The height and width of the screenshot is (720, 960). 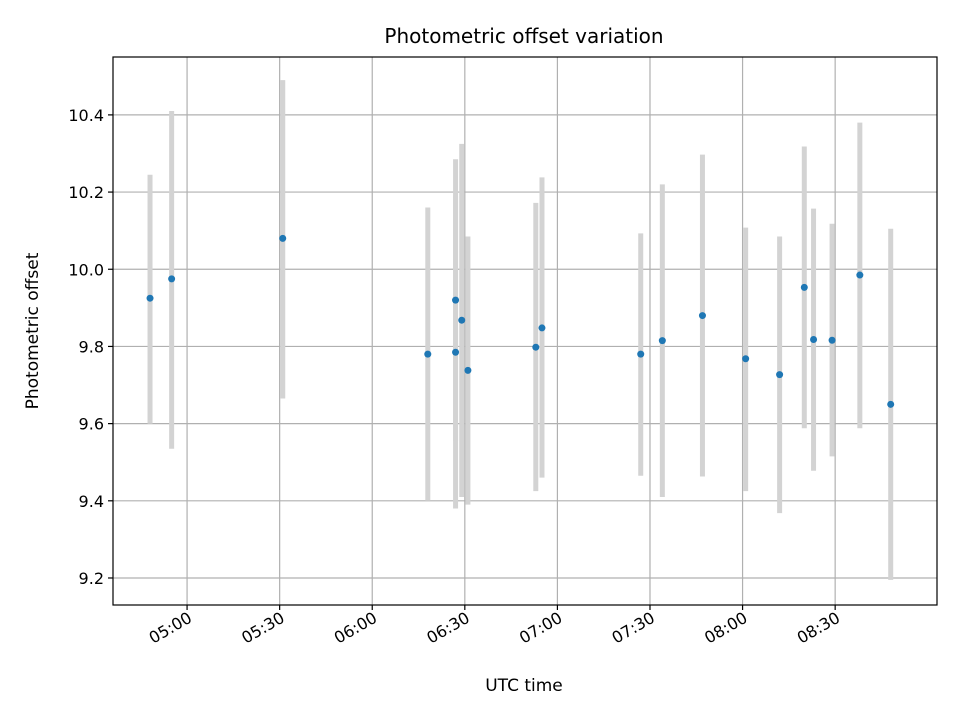 What do you see at coordinates (633, 628) in the screenshot?
I see `x-tick-label: 07:30` at bounding box center [633, 628].